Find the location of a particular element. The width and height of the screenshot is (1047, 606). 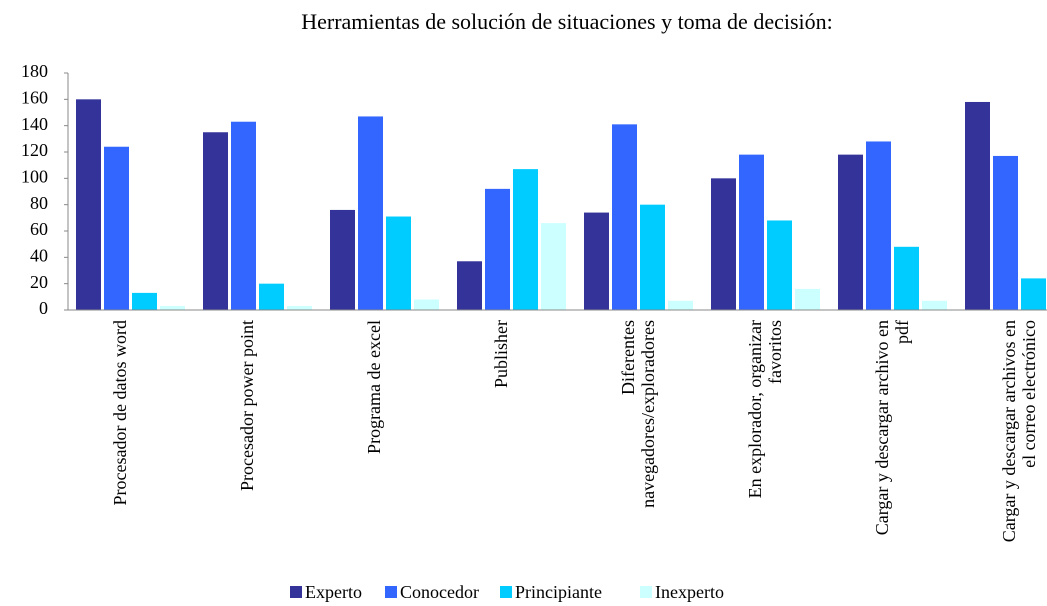

legend-label: Principiante is located at coordinates (558, 592).